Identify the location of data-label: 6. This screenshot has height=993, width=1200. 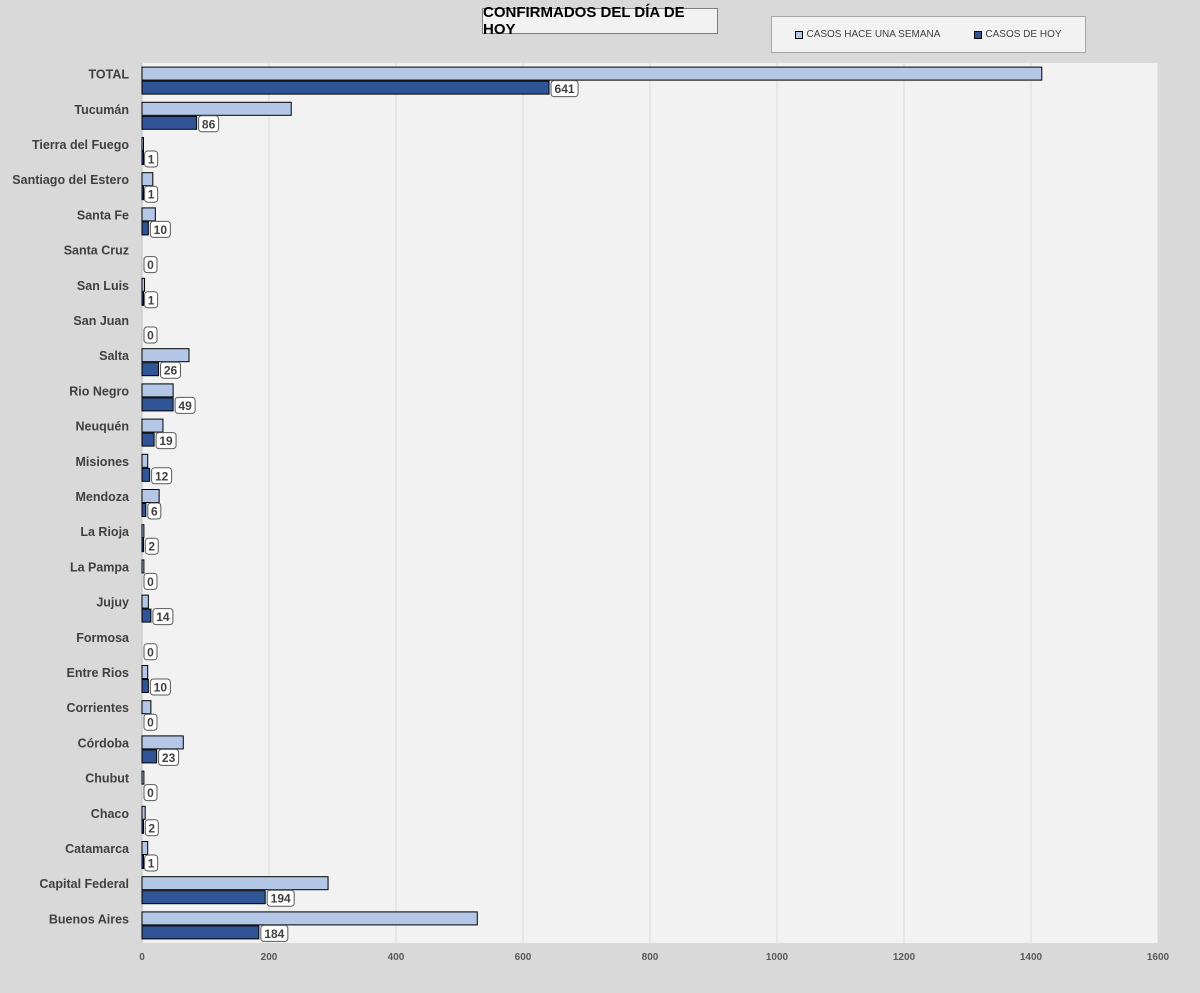
(154, 512).